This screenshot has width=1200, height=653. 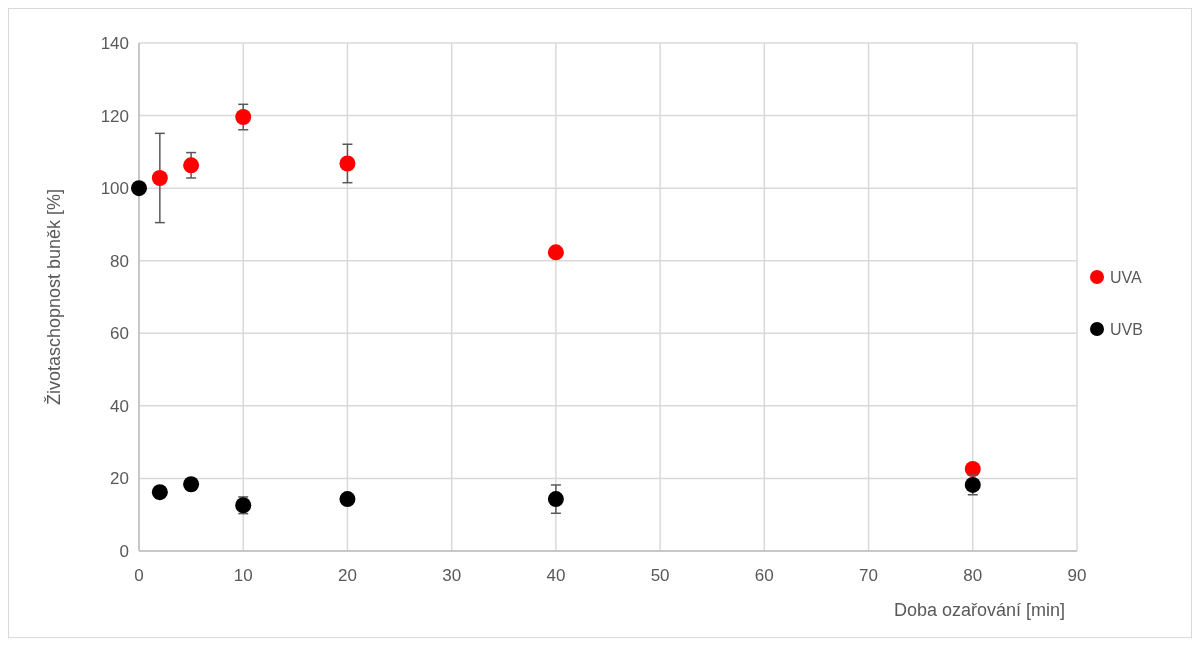 I want to click on legend-label: UVA, so click(x=1126, y=277).